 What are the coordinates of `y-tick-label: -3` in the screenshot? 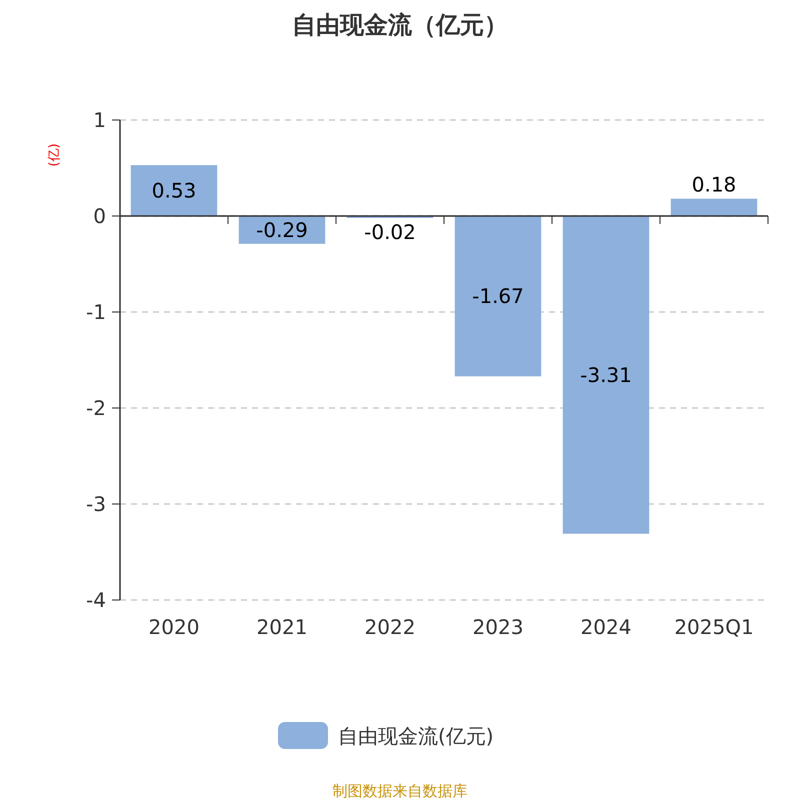 It's located at (96, 504).